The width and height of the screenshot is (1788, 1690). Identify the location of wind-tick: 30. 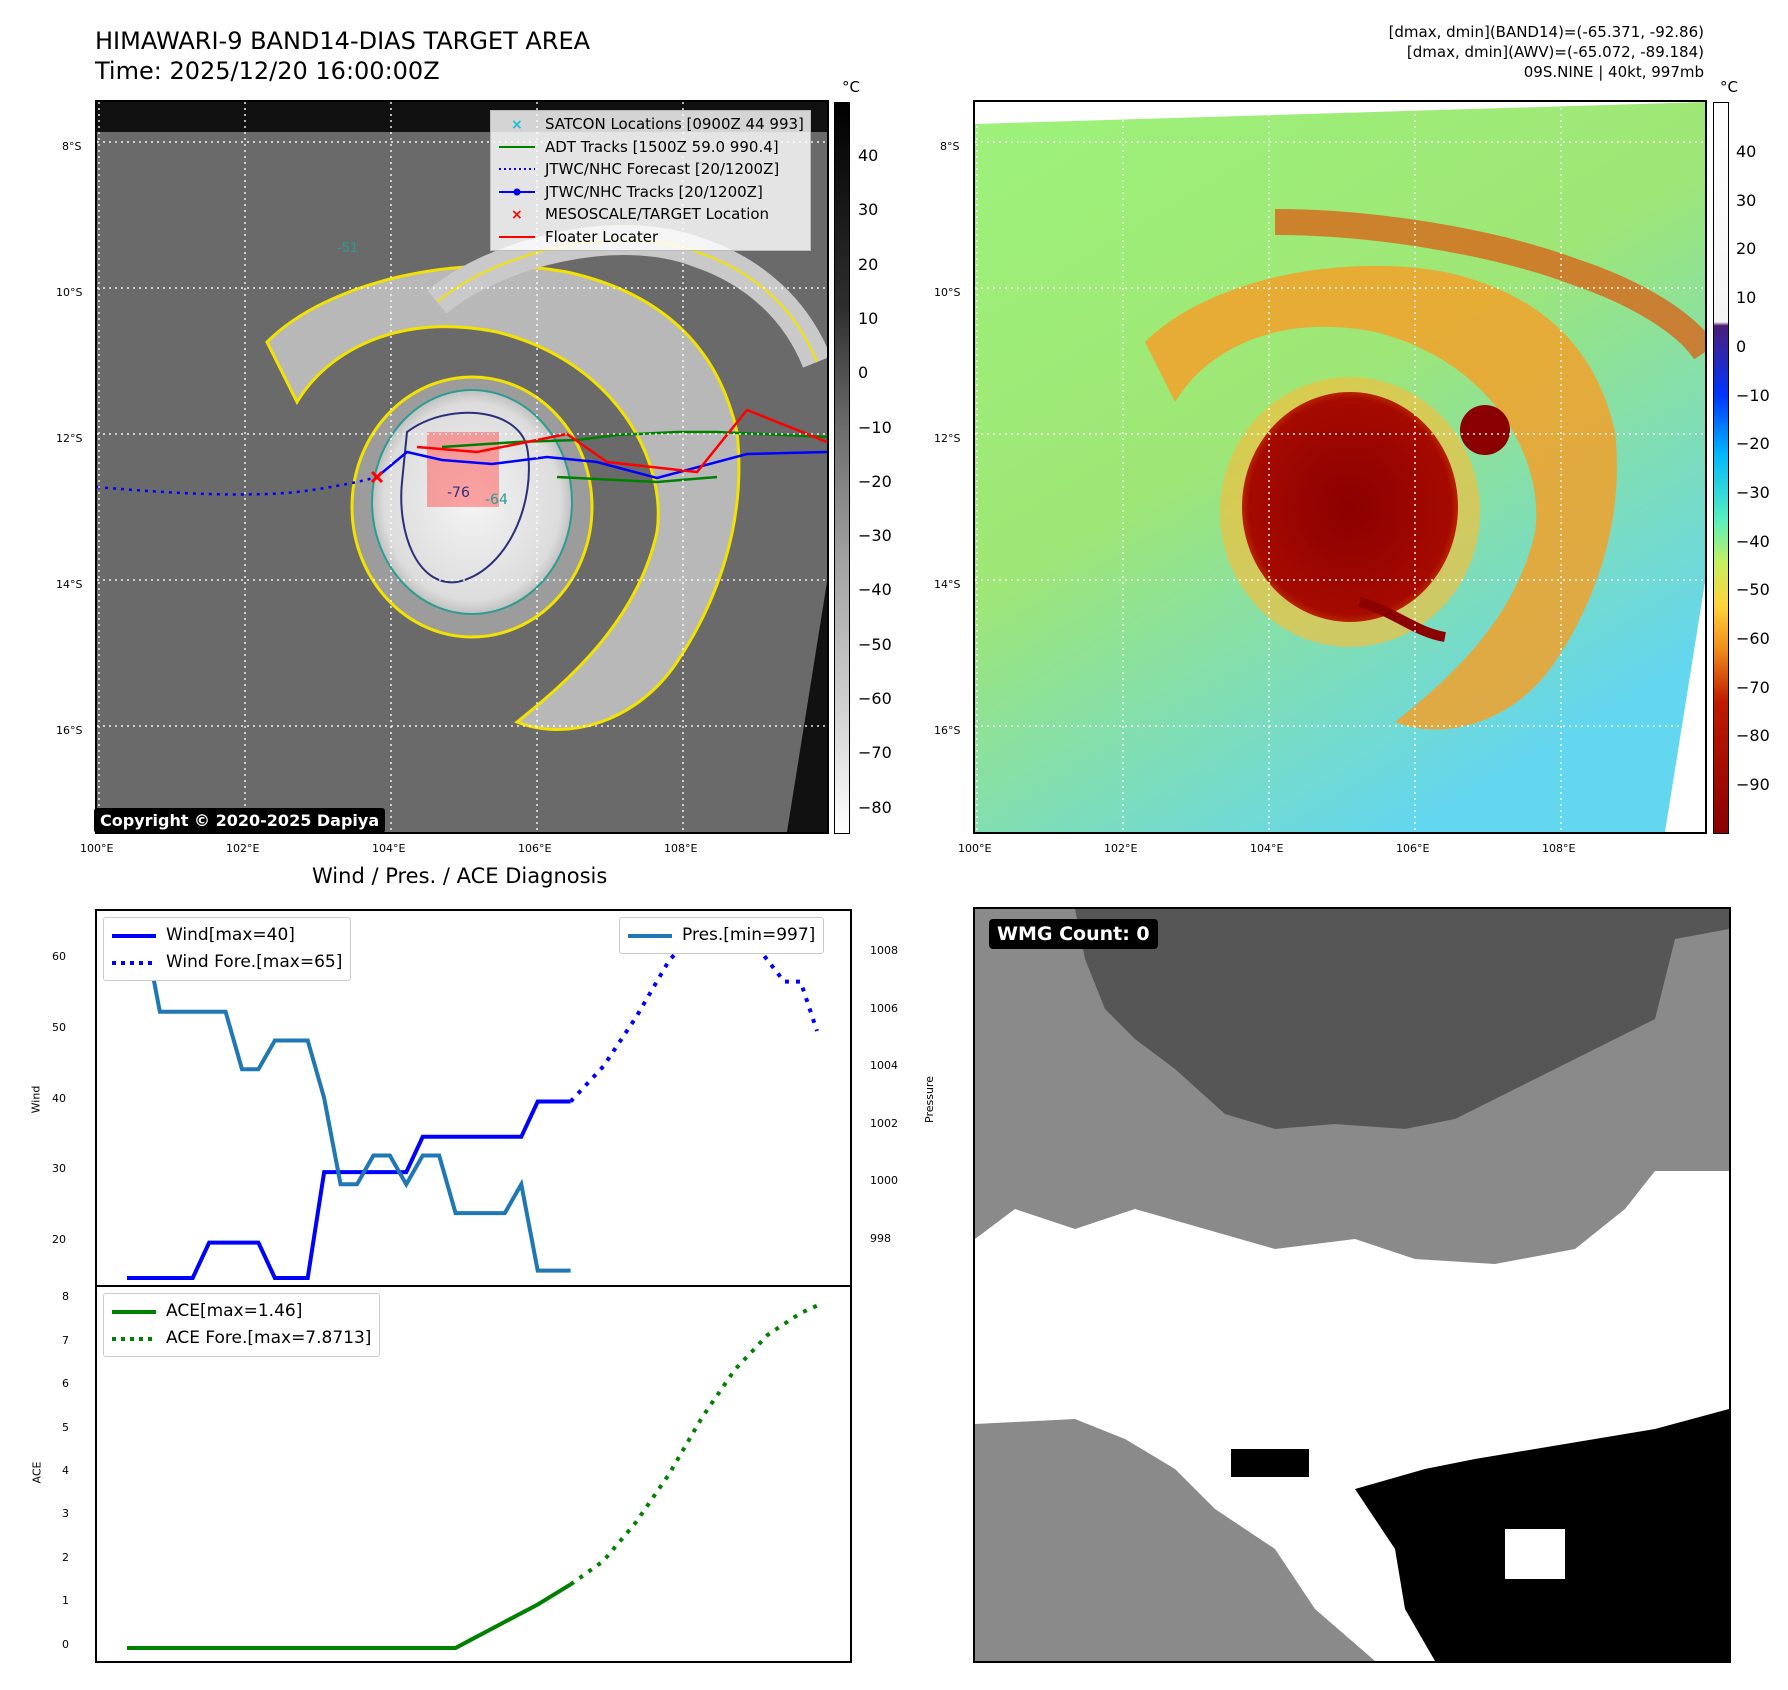
(59, 1169).